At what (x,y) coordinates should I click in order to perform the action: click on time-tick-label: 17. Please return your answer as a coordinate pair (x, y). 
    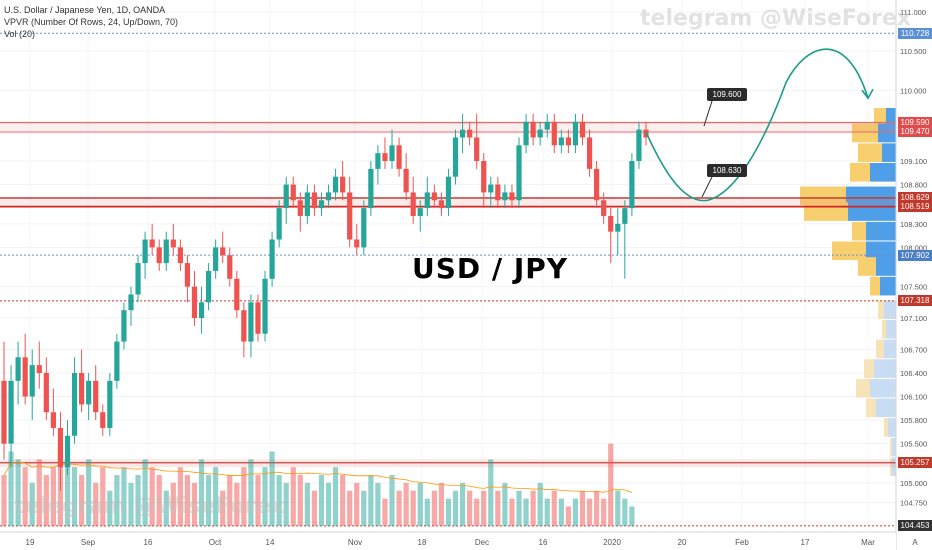
    Looking at the image, I should click on (805, 542).